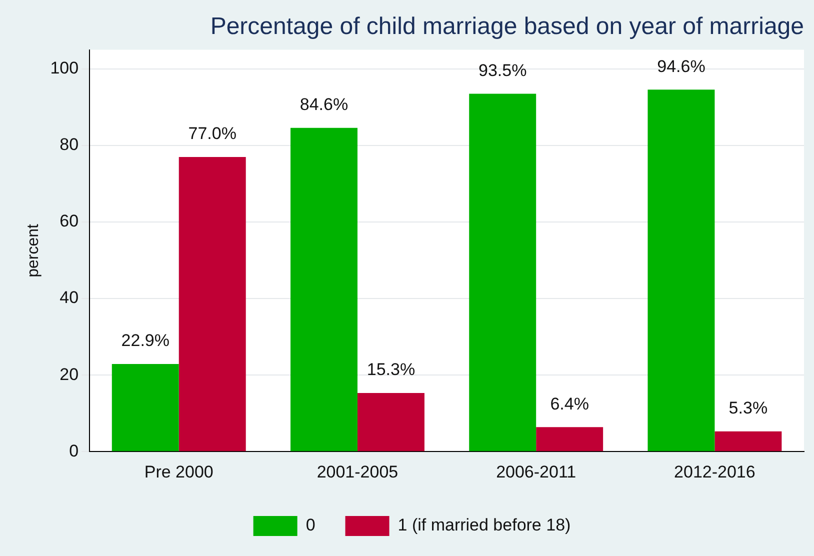  Describe the element at coordinates (212, 134) in the screenshot. I see `data-label: 77.0%` at that location.